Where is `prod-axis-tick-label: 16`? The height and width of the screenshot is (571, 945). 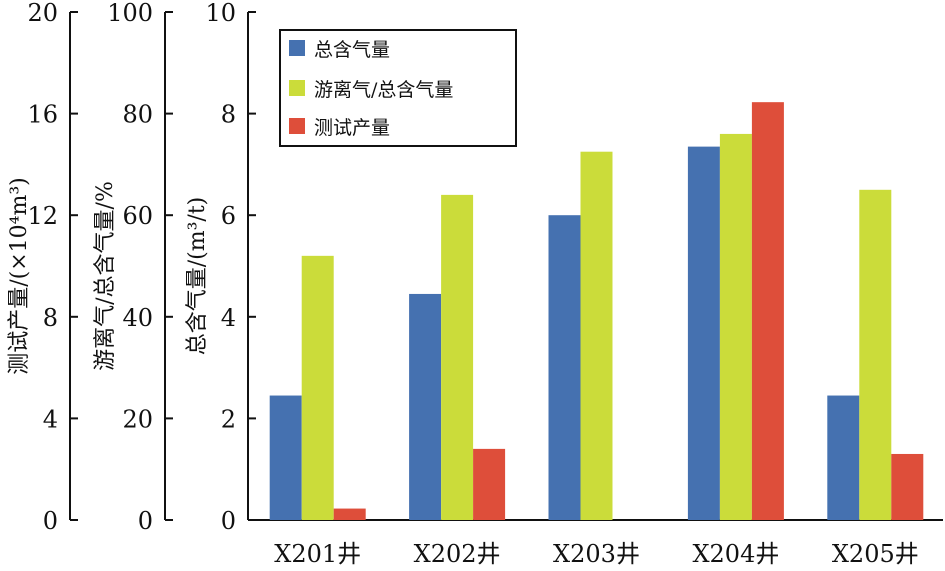 prod-axis-tick-label: 16 is located at coordinates (42, 115).